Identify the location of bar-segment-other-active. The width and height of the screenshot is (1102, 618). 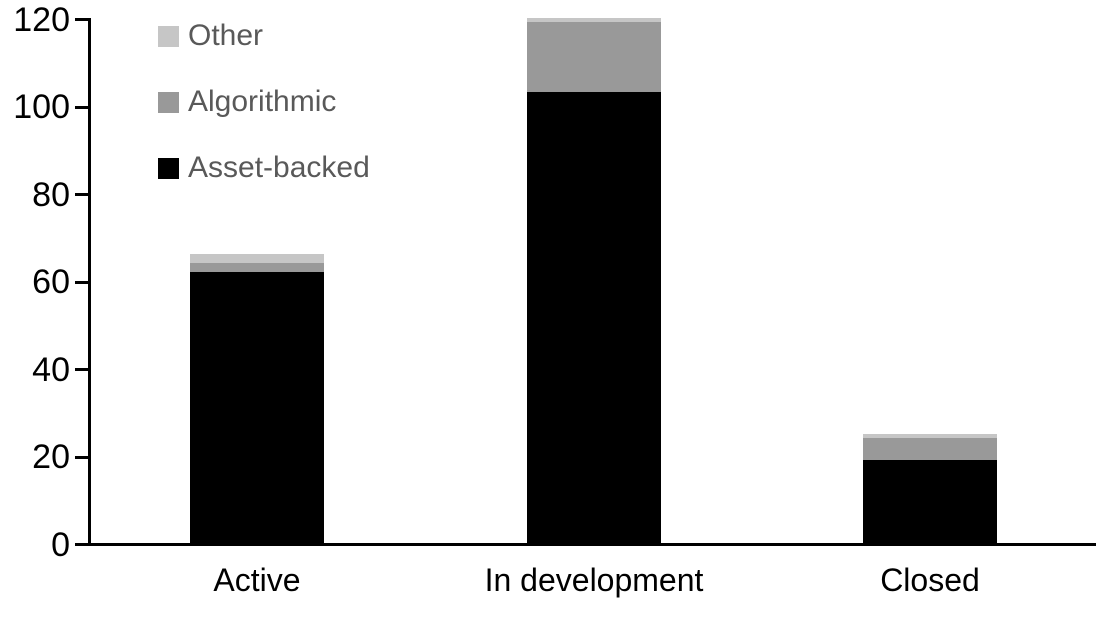
(257, 258).